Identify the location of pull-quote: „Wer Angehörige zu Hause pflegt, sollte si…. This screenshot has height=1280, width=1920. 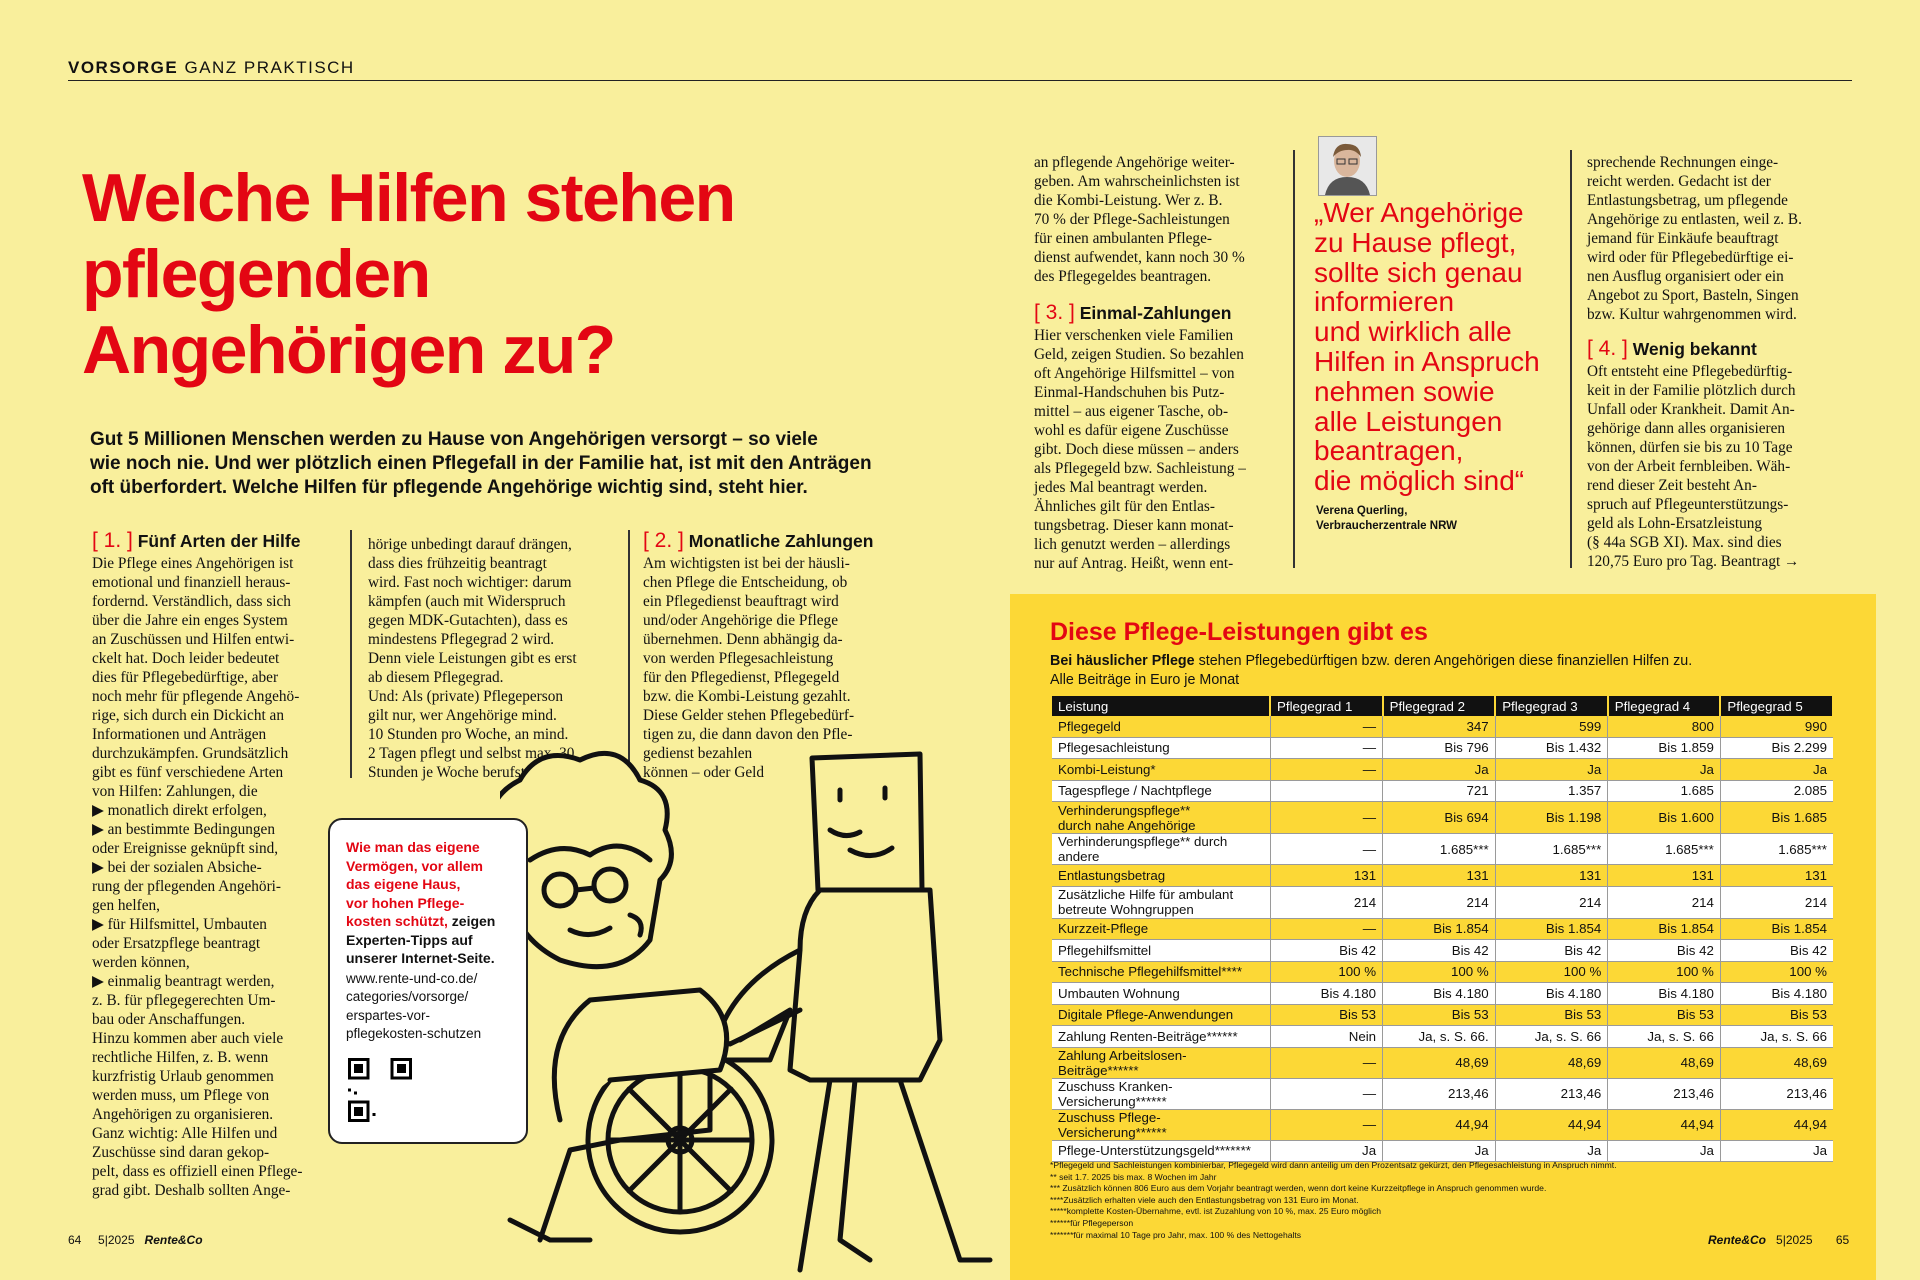
(1449, 347).